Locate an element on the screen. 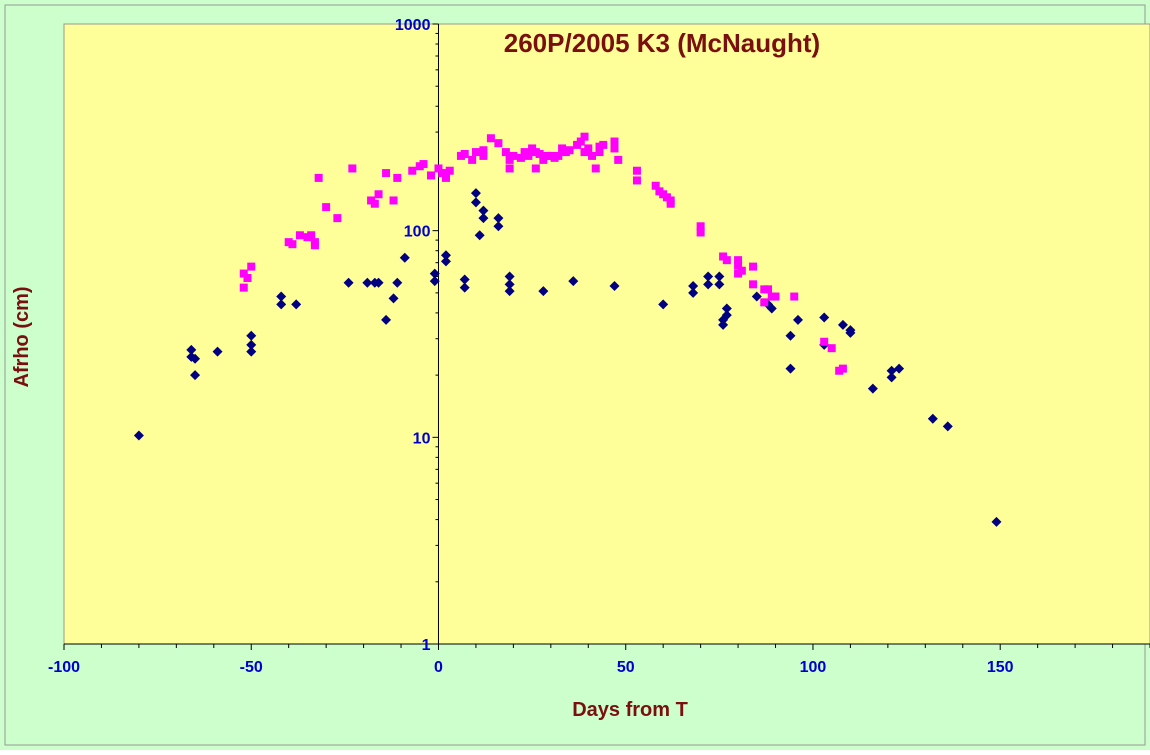  chart-title: 260P/2005 K3 (McNaught) is located at coordinates (662, 43).